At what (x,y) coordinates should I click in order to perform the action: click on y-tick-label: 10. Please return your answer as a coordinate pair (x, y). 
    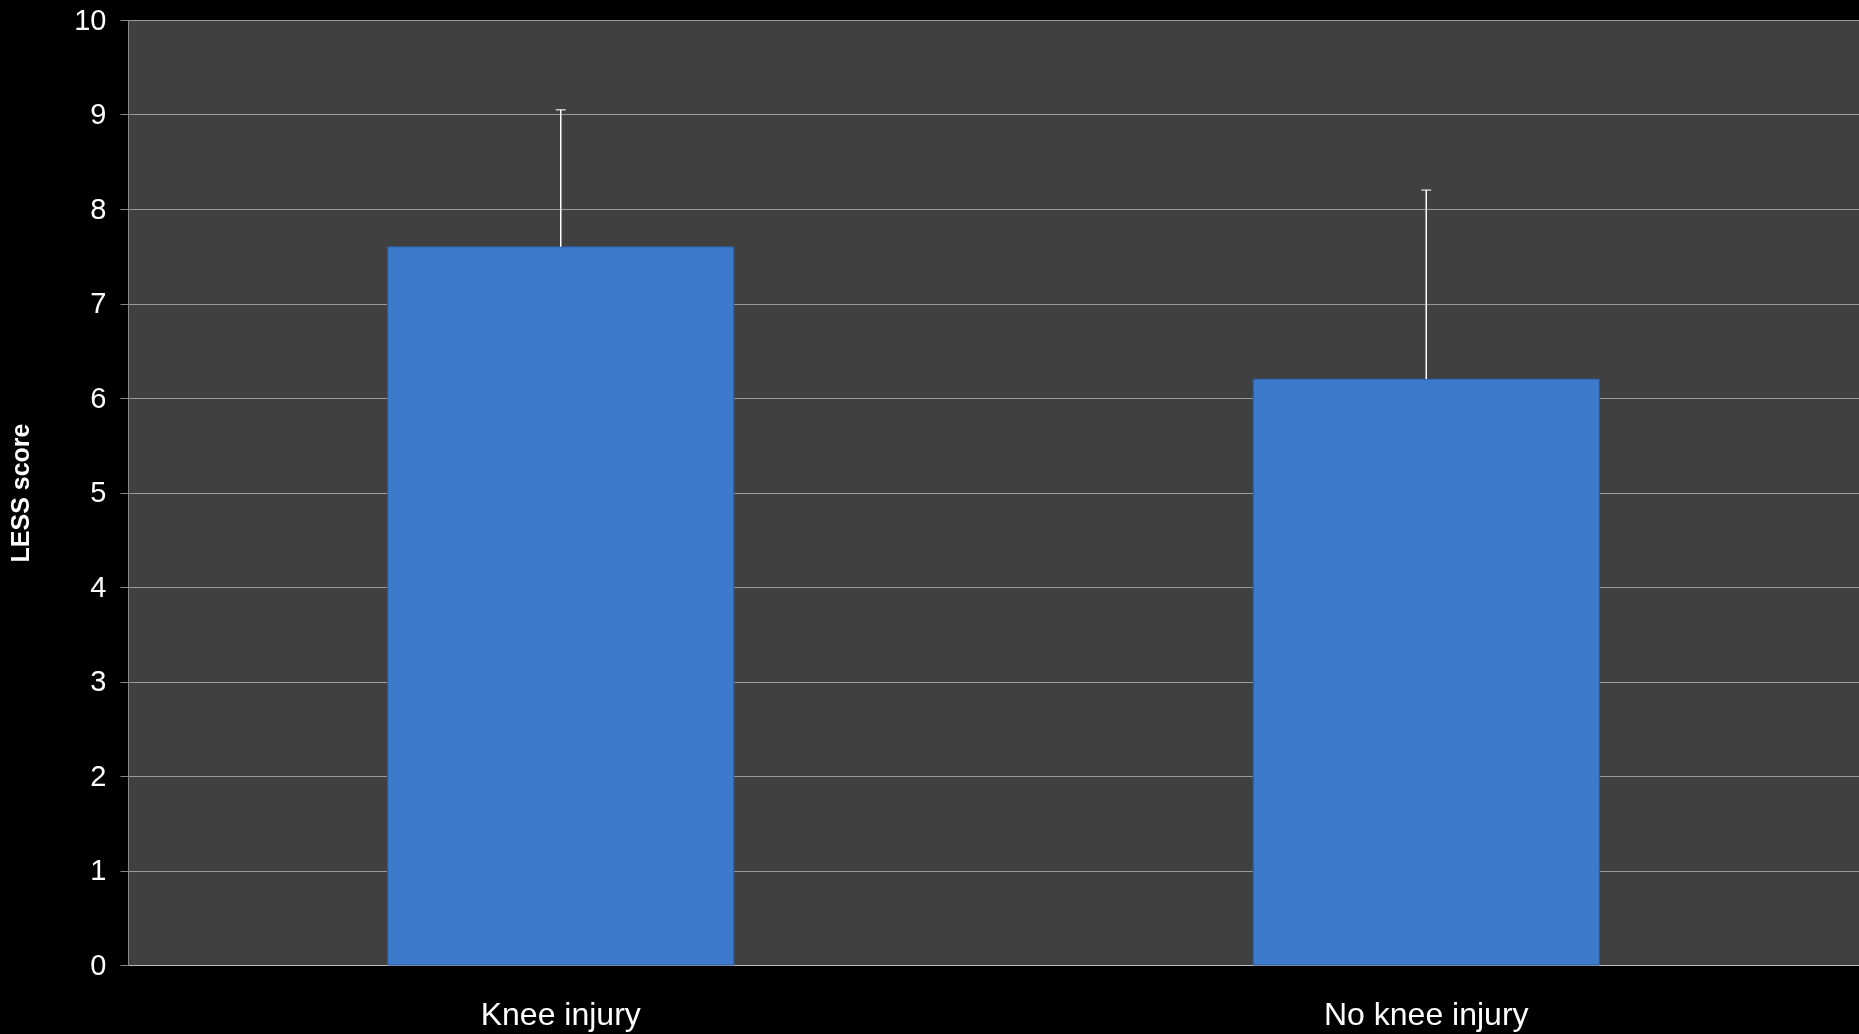
    Looking at the image, I should click on (90, 19).